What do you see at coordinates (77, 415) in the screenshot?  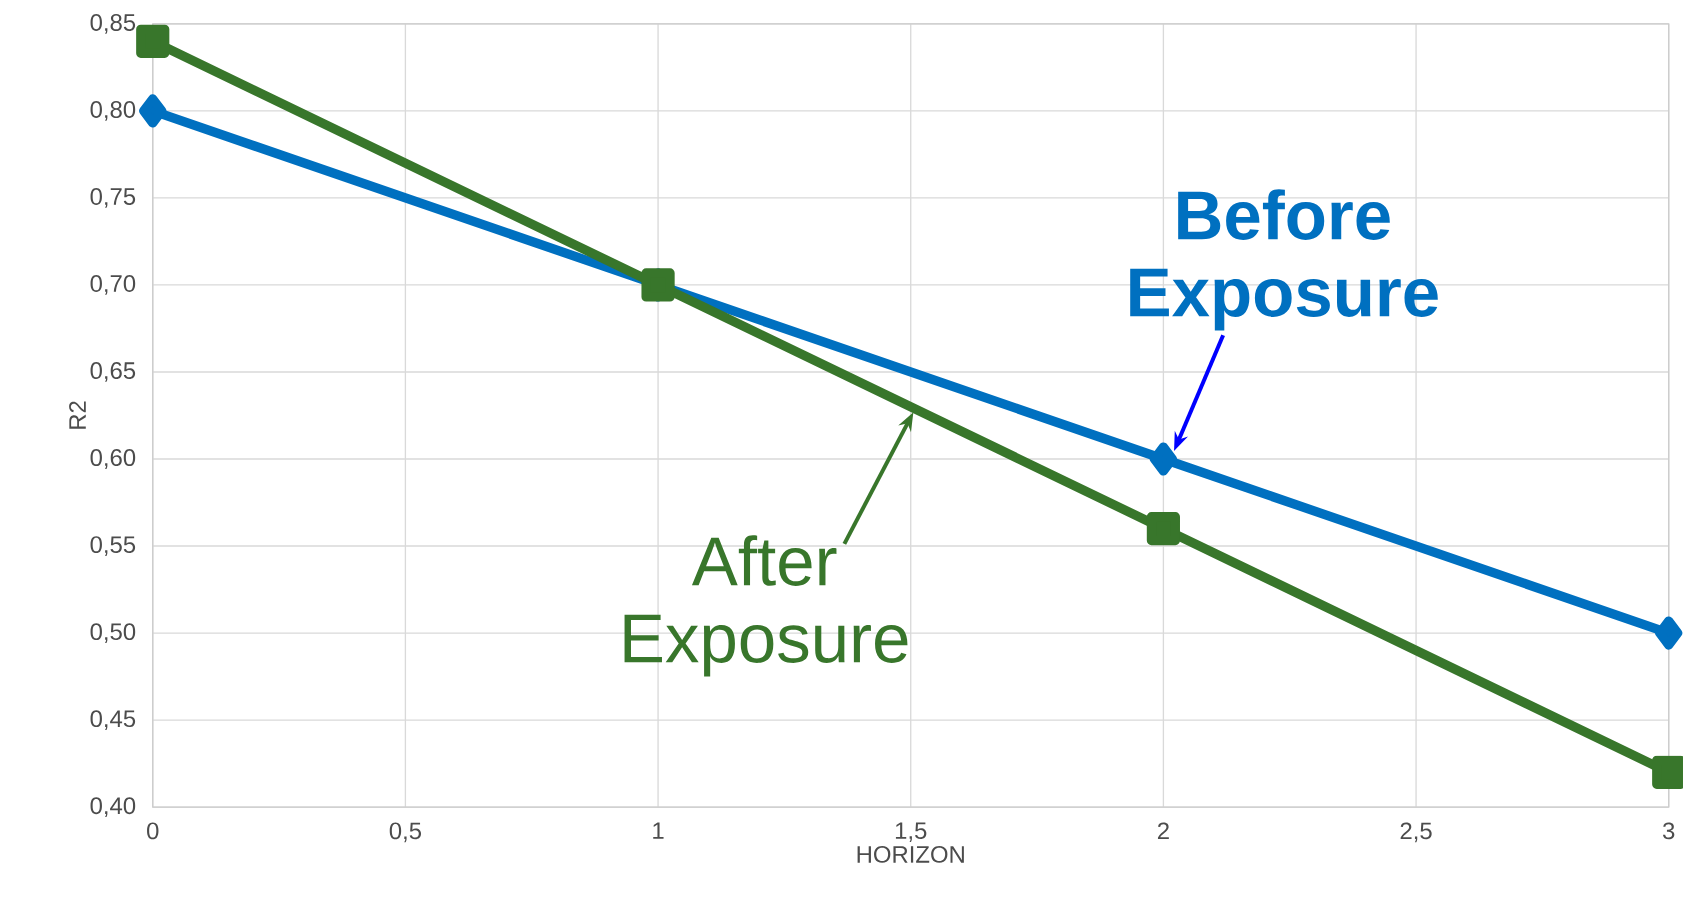 I see `y-axis-title: R2` at bounding box center [77, 415].